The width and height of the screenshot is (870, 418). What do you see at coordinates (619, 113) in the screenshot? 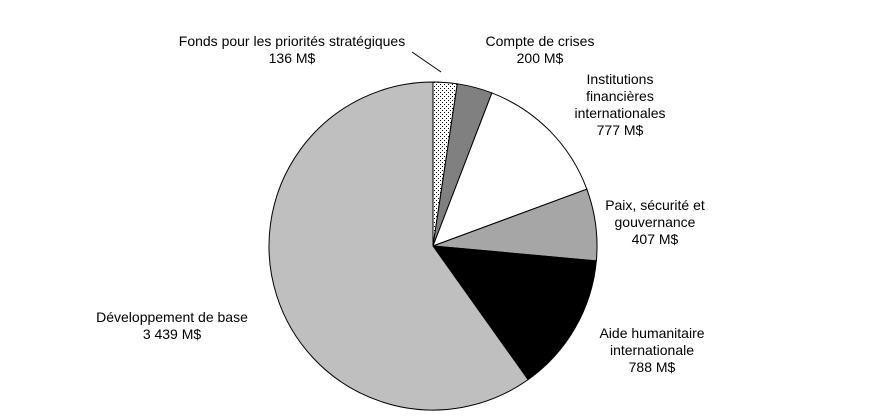
I see `slice-label-line: internationales` at bounding box center [619, 113].